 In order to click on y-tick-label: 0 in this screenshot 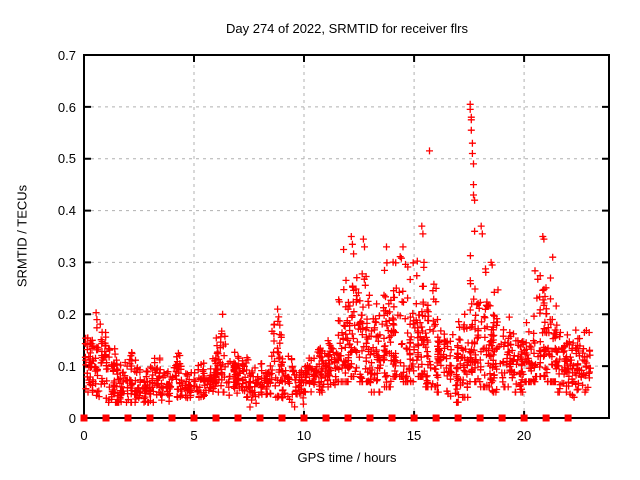, I will do `click(72, 418)`.